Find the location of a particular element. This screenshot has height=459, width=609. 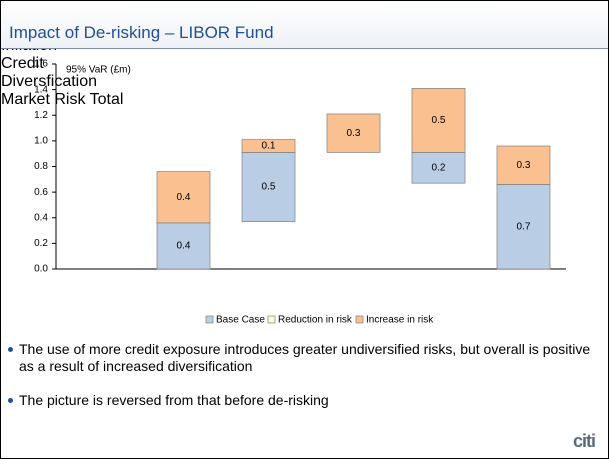

y-tick-label: 1.4 is located at coordinates (41, 89).